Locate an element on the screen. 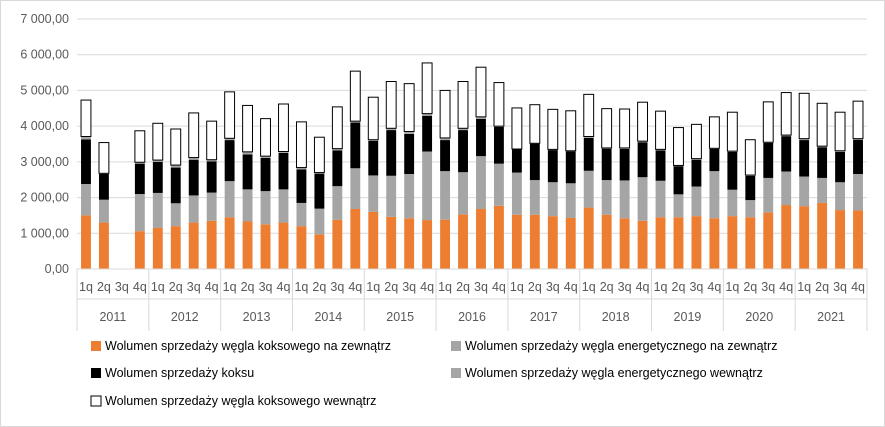 The height and width of the screenshot is (427, 885). bar-segment-s0-c26 is located at coordinates (552, 242).